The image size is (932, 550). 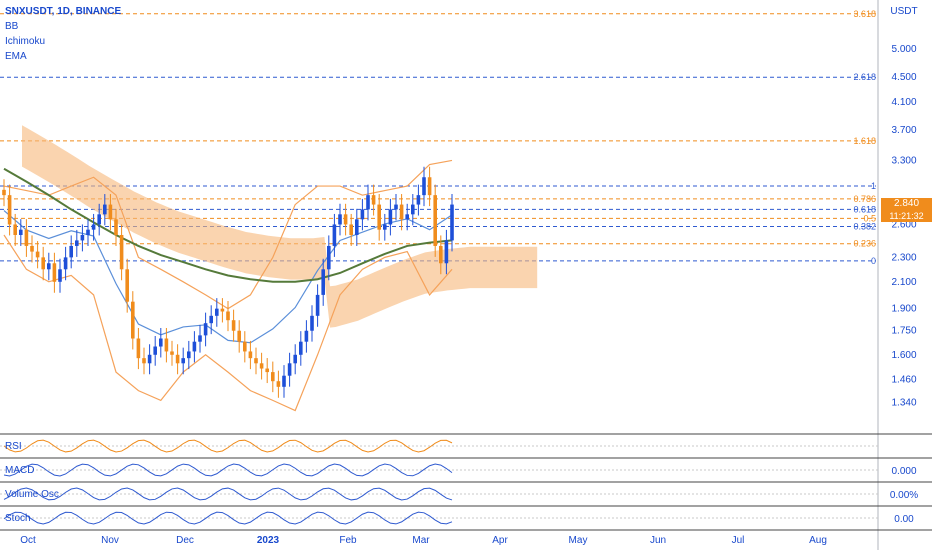 What do you see at coordinates (906, 203) in the screenshot?
I see `last-price-value: 2.840` at bounding box center [906, 203].